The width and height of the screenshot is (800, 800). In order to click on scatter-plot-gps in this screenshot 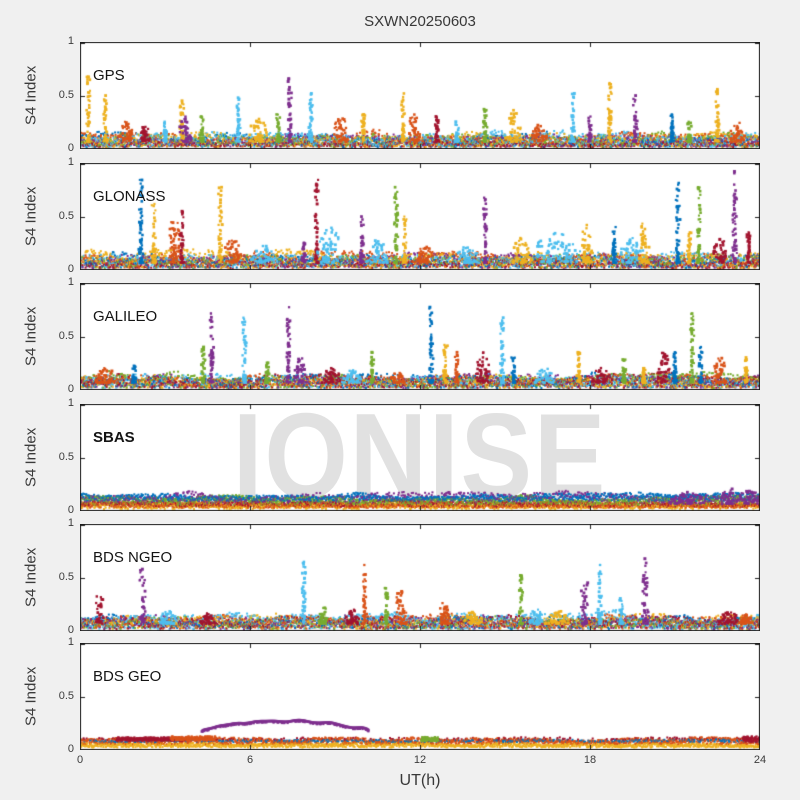, I will do `click(420, 95)`.